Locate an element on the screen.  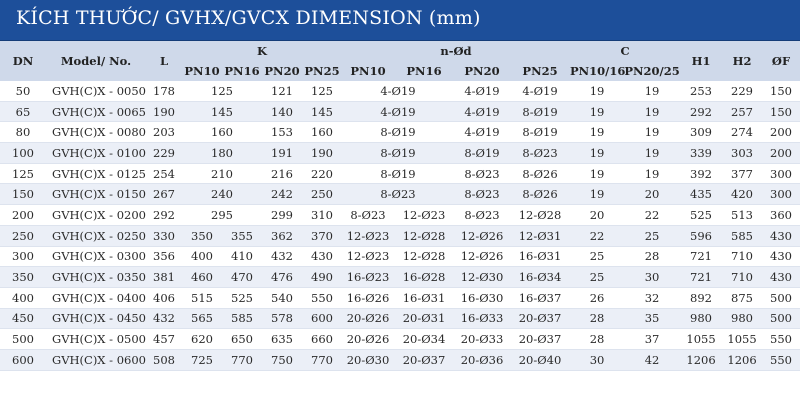
cell-k-pn10-16: 210 is located at coordinates (222, 174).